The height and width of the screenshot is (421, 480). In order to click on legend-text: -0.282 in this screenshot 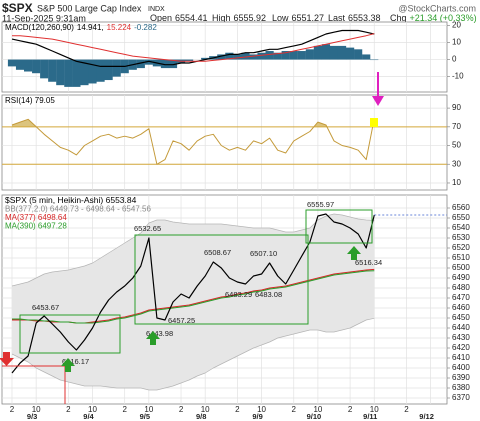, I will do `click(145, 27)`.